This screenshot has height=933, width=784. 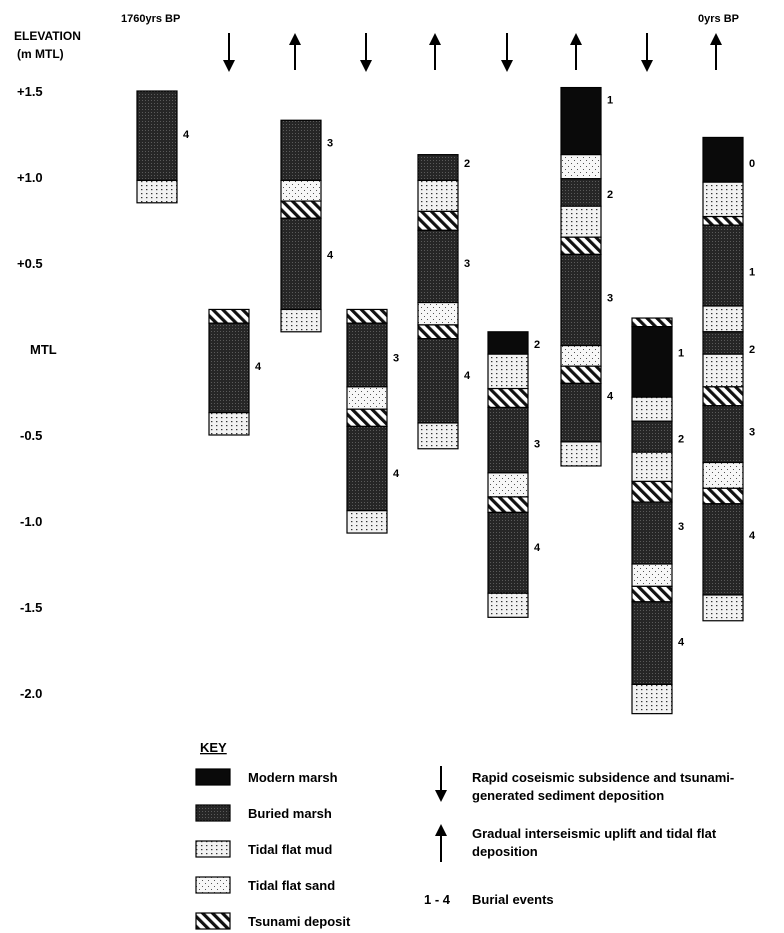 What do you see at coordinates (472, 52) in the screenshot?
I see `header-arrows` at bounding box center [472, 52].